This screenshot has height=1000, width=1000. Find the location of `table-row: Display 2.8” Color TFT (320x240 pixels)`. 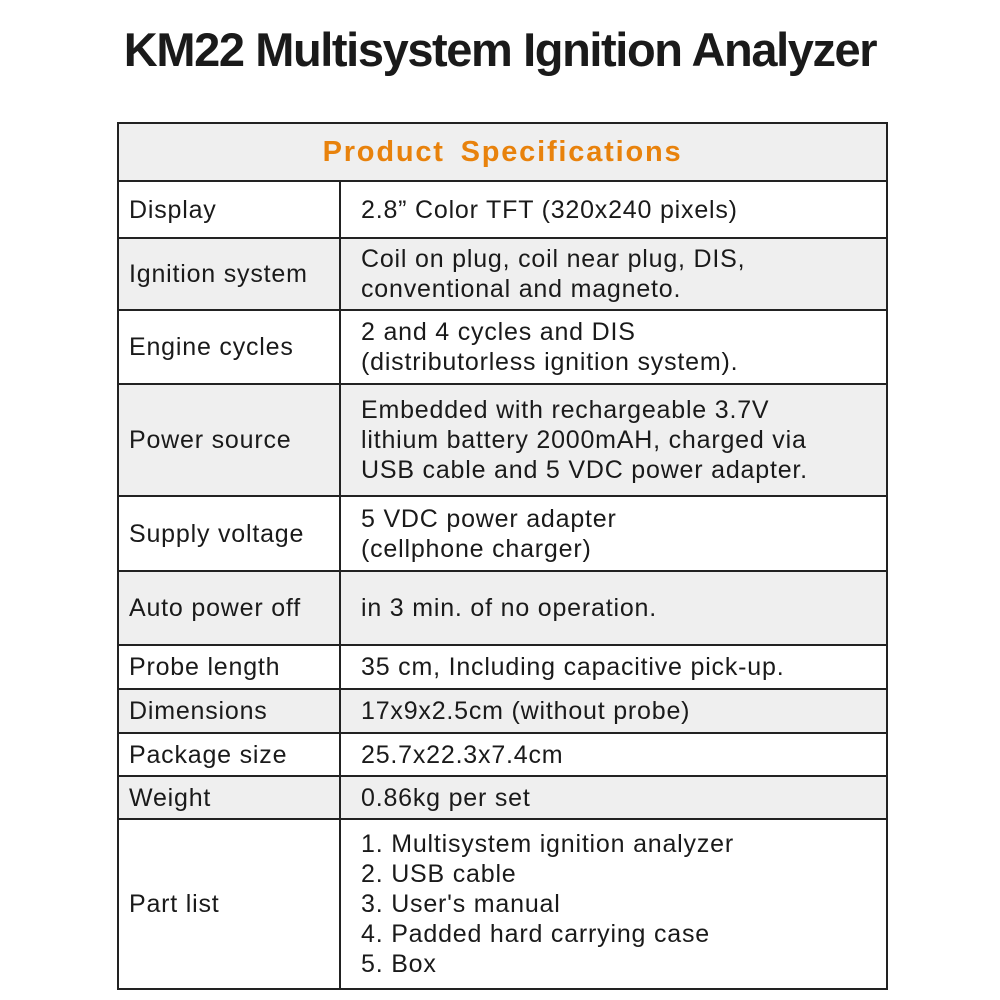

table-row: Display 2.8” Color TFT (320x240 pixels) is located at coordinates (502, 209).